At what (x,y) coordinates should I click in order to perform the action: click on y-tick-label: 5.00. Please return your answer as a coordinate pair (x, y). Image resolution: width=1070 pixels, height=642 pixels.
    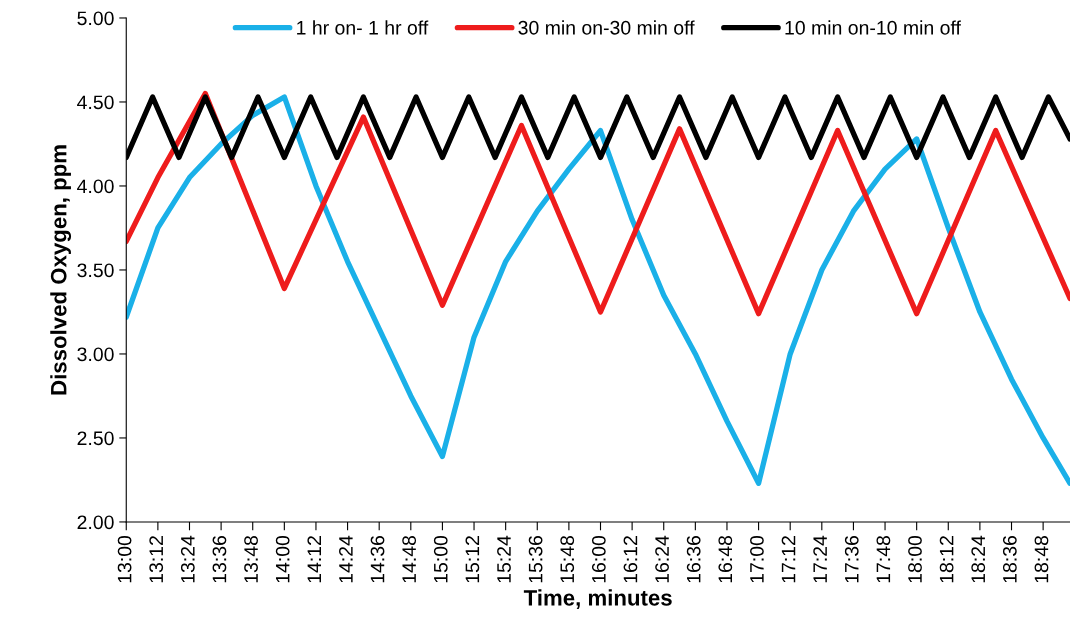
    Looking at the image, I should click on (95, 18).